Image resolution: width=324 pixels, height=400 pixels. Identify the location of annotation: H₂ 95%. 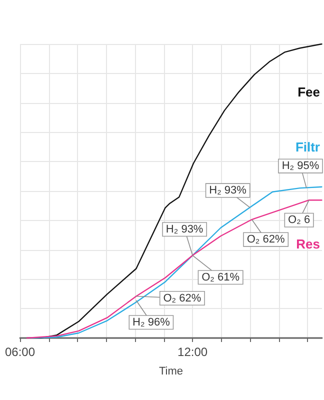
(301, 166).